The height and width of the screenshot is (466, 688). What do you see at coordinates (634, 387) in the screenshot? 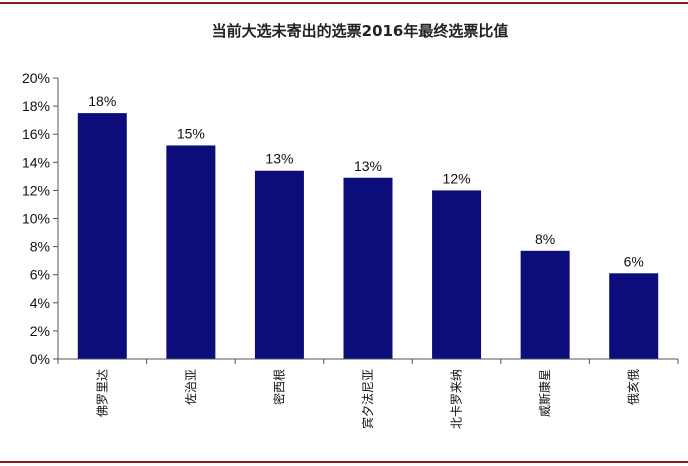
I see `x-category-label: 俄亥俄` at bounding box center [634, 387].